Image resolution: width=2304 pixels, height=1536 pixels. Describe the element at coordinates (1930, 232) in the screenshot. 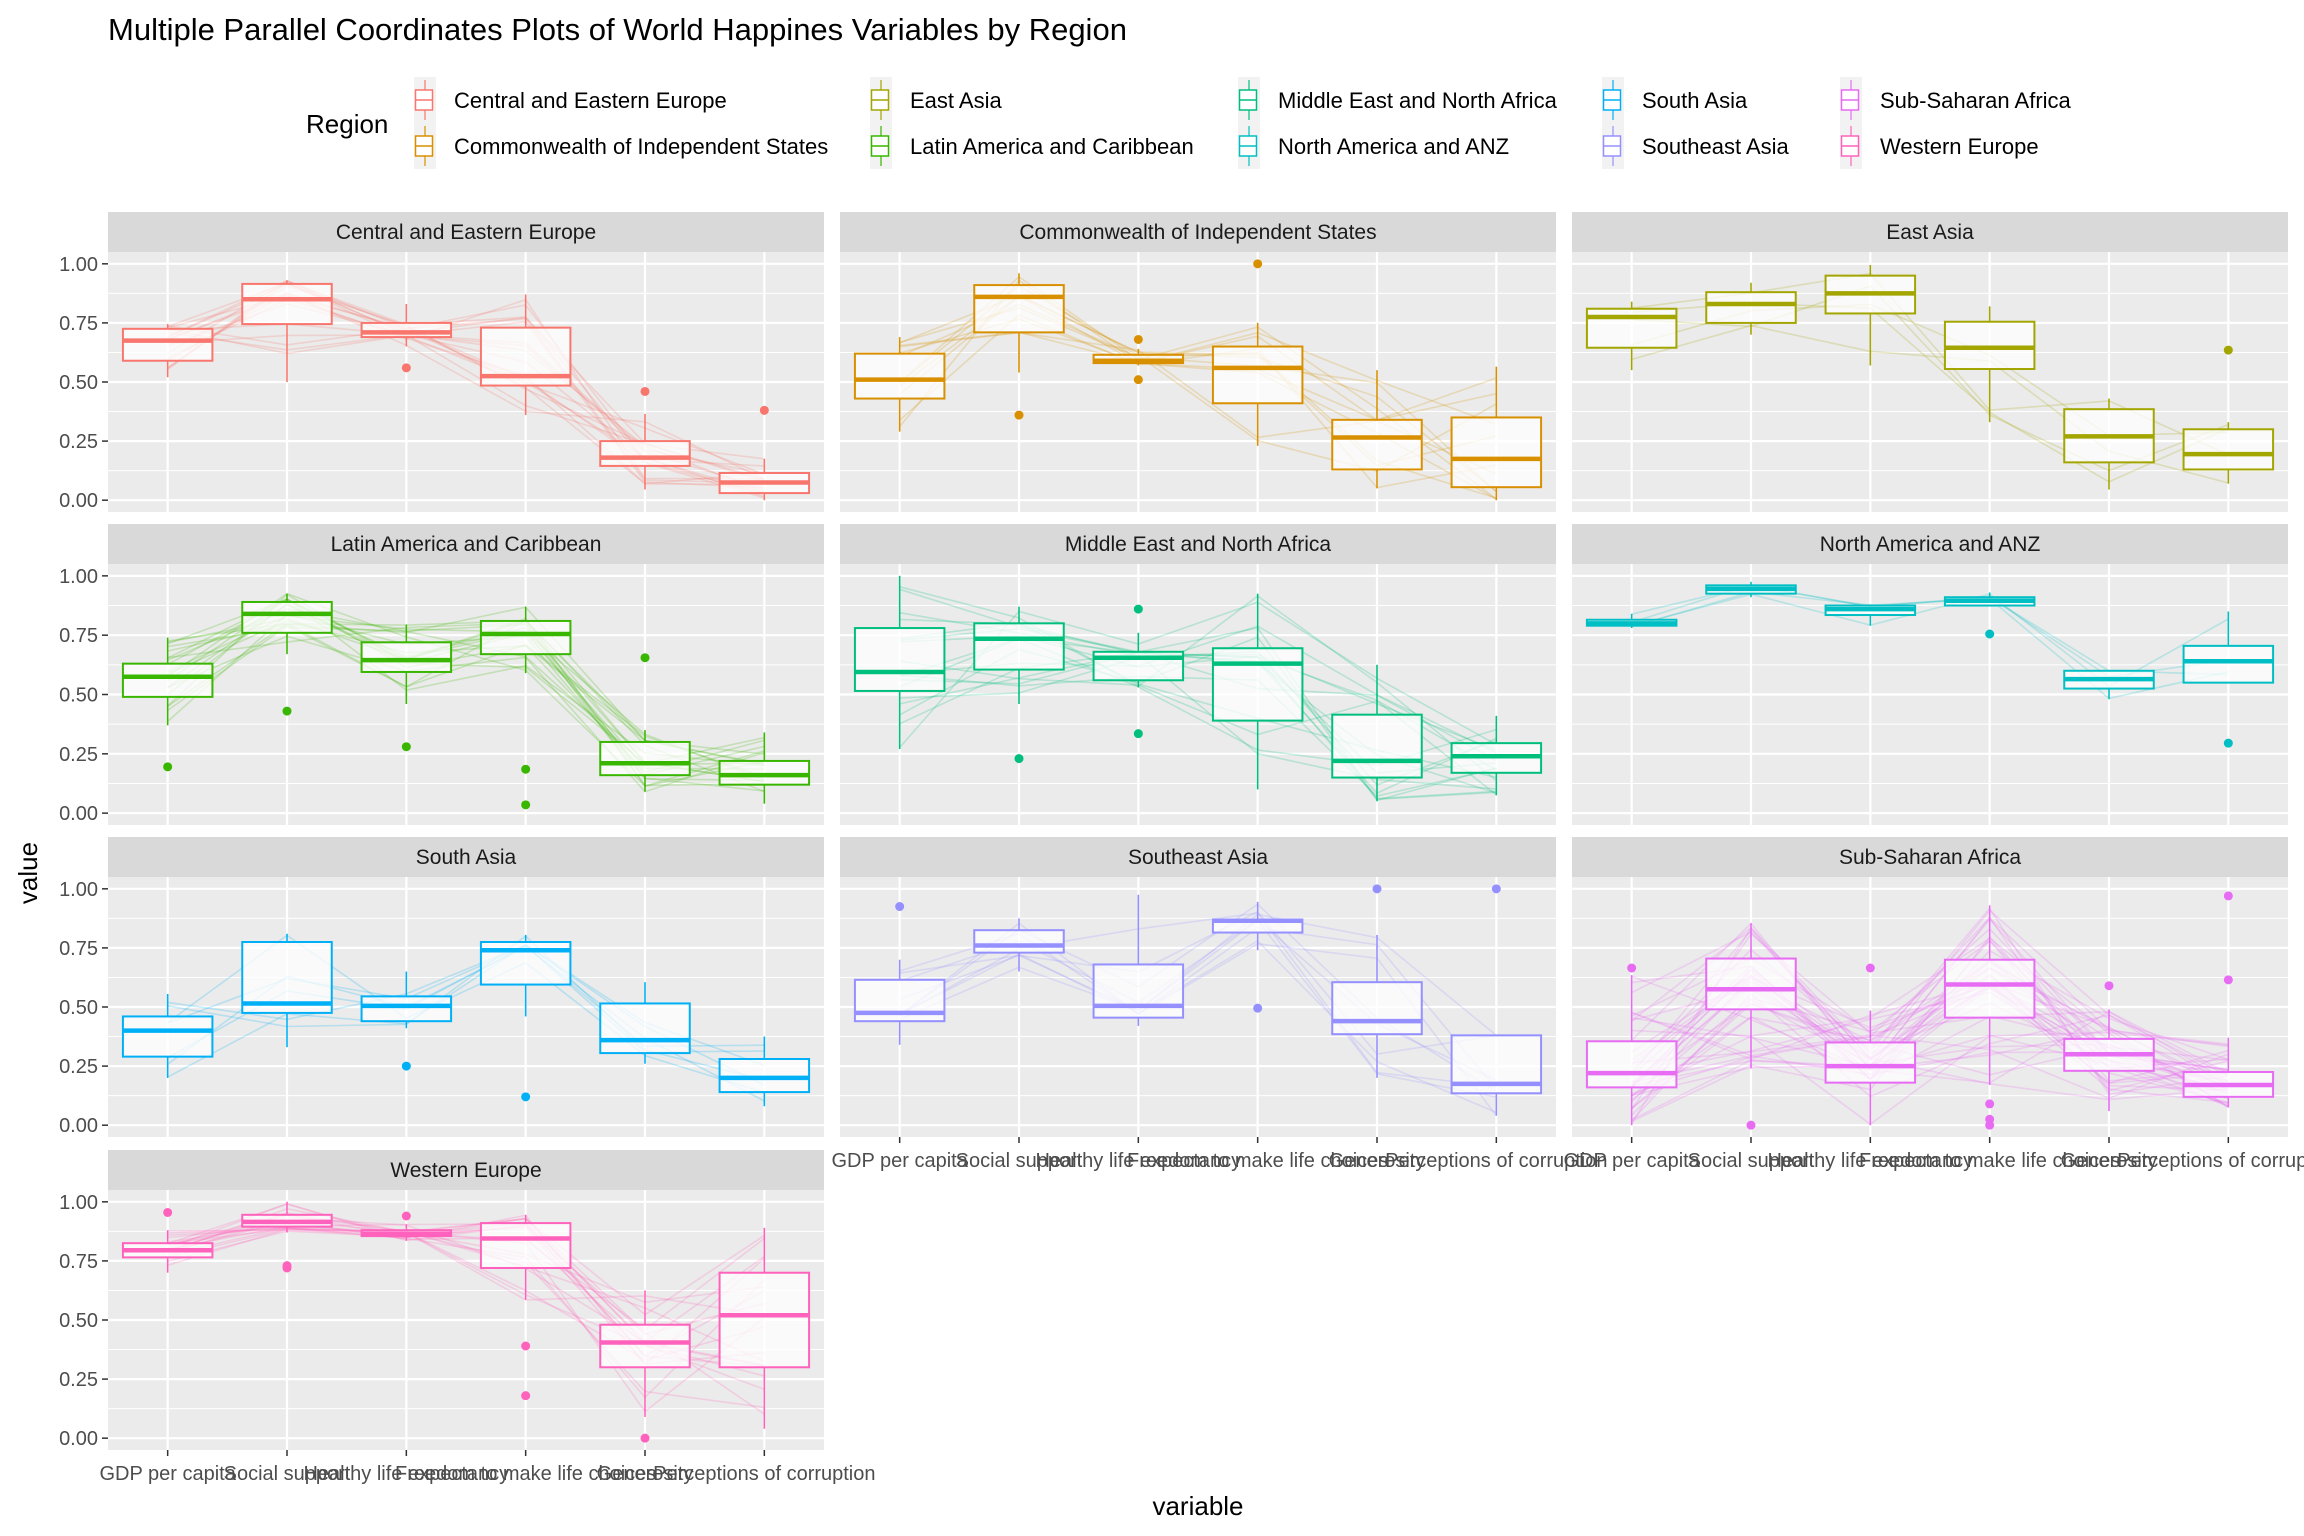

I see `facet-strip-label: East Asia` at that location.